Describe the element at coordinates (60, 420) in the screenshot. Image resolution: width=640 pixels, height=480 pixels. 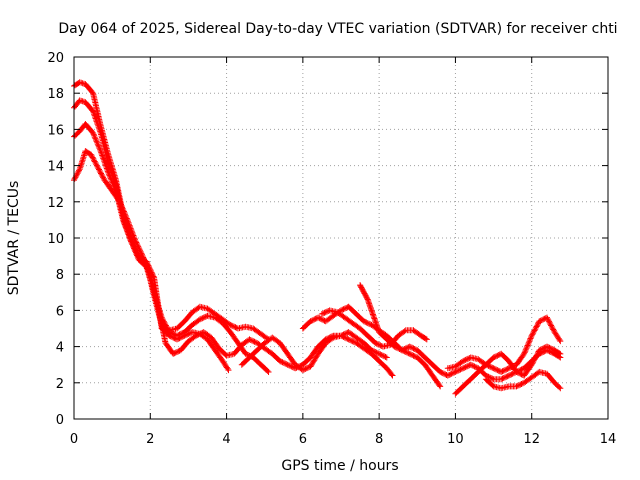
I see `y-tick-label: 0` at that location.